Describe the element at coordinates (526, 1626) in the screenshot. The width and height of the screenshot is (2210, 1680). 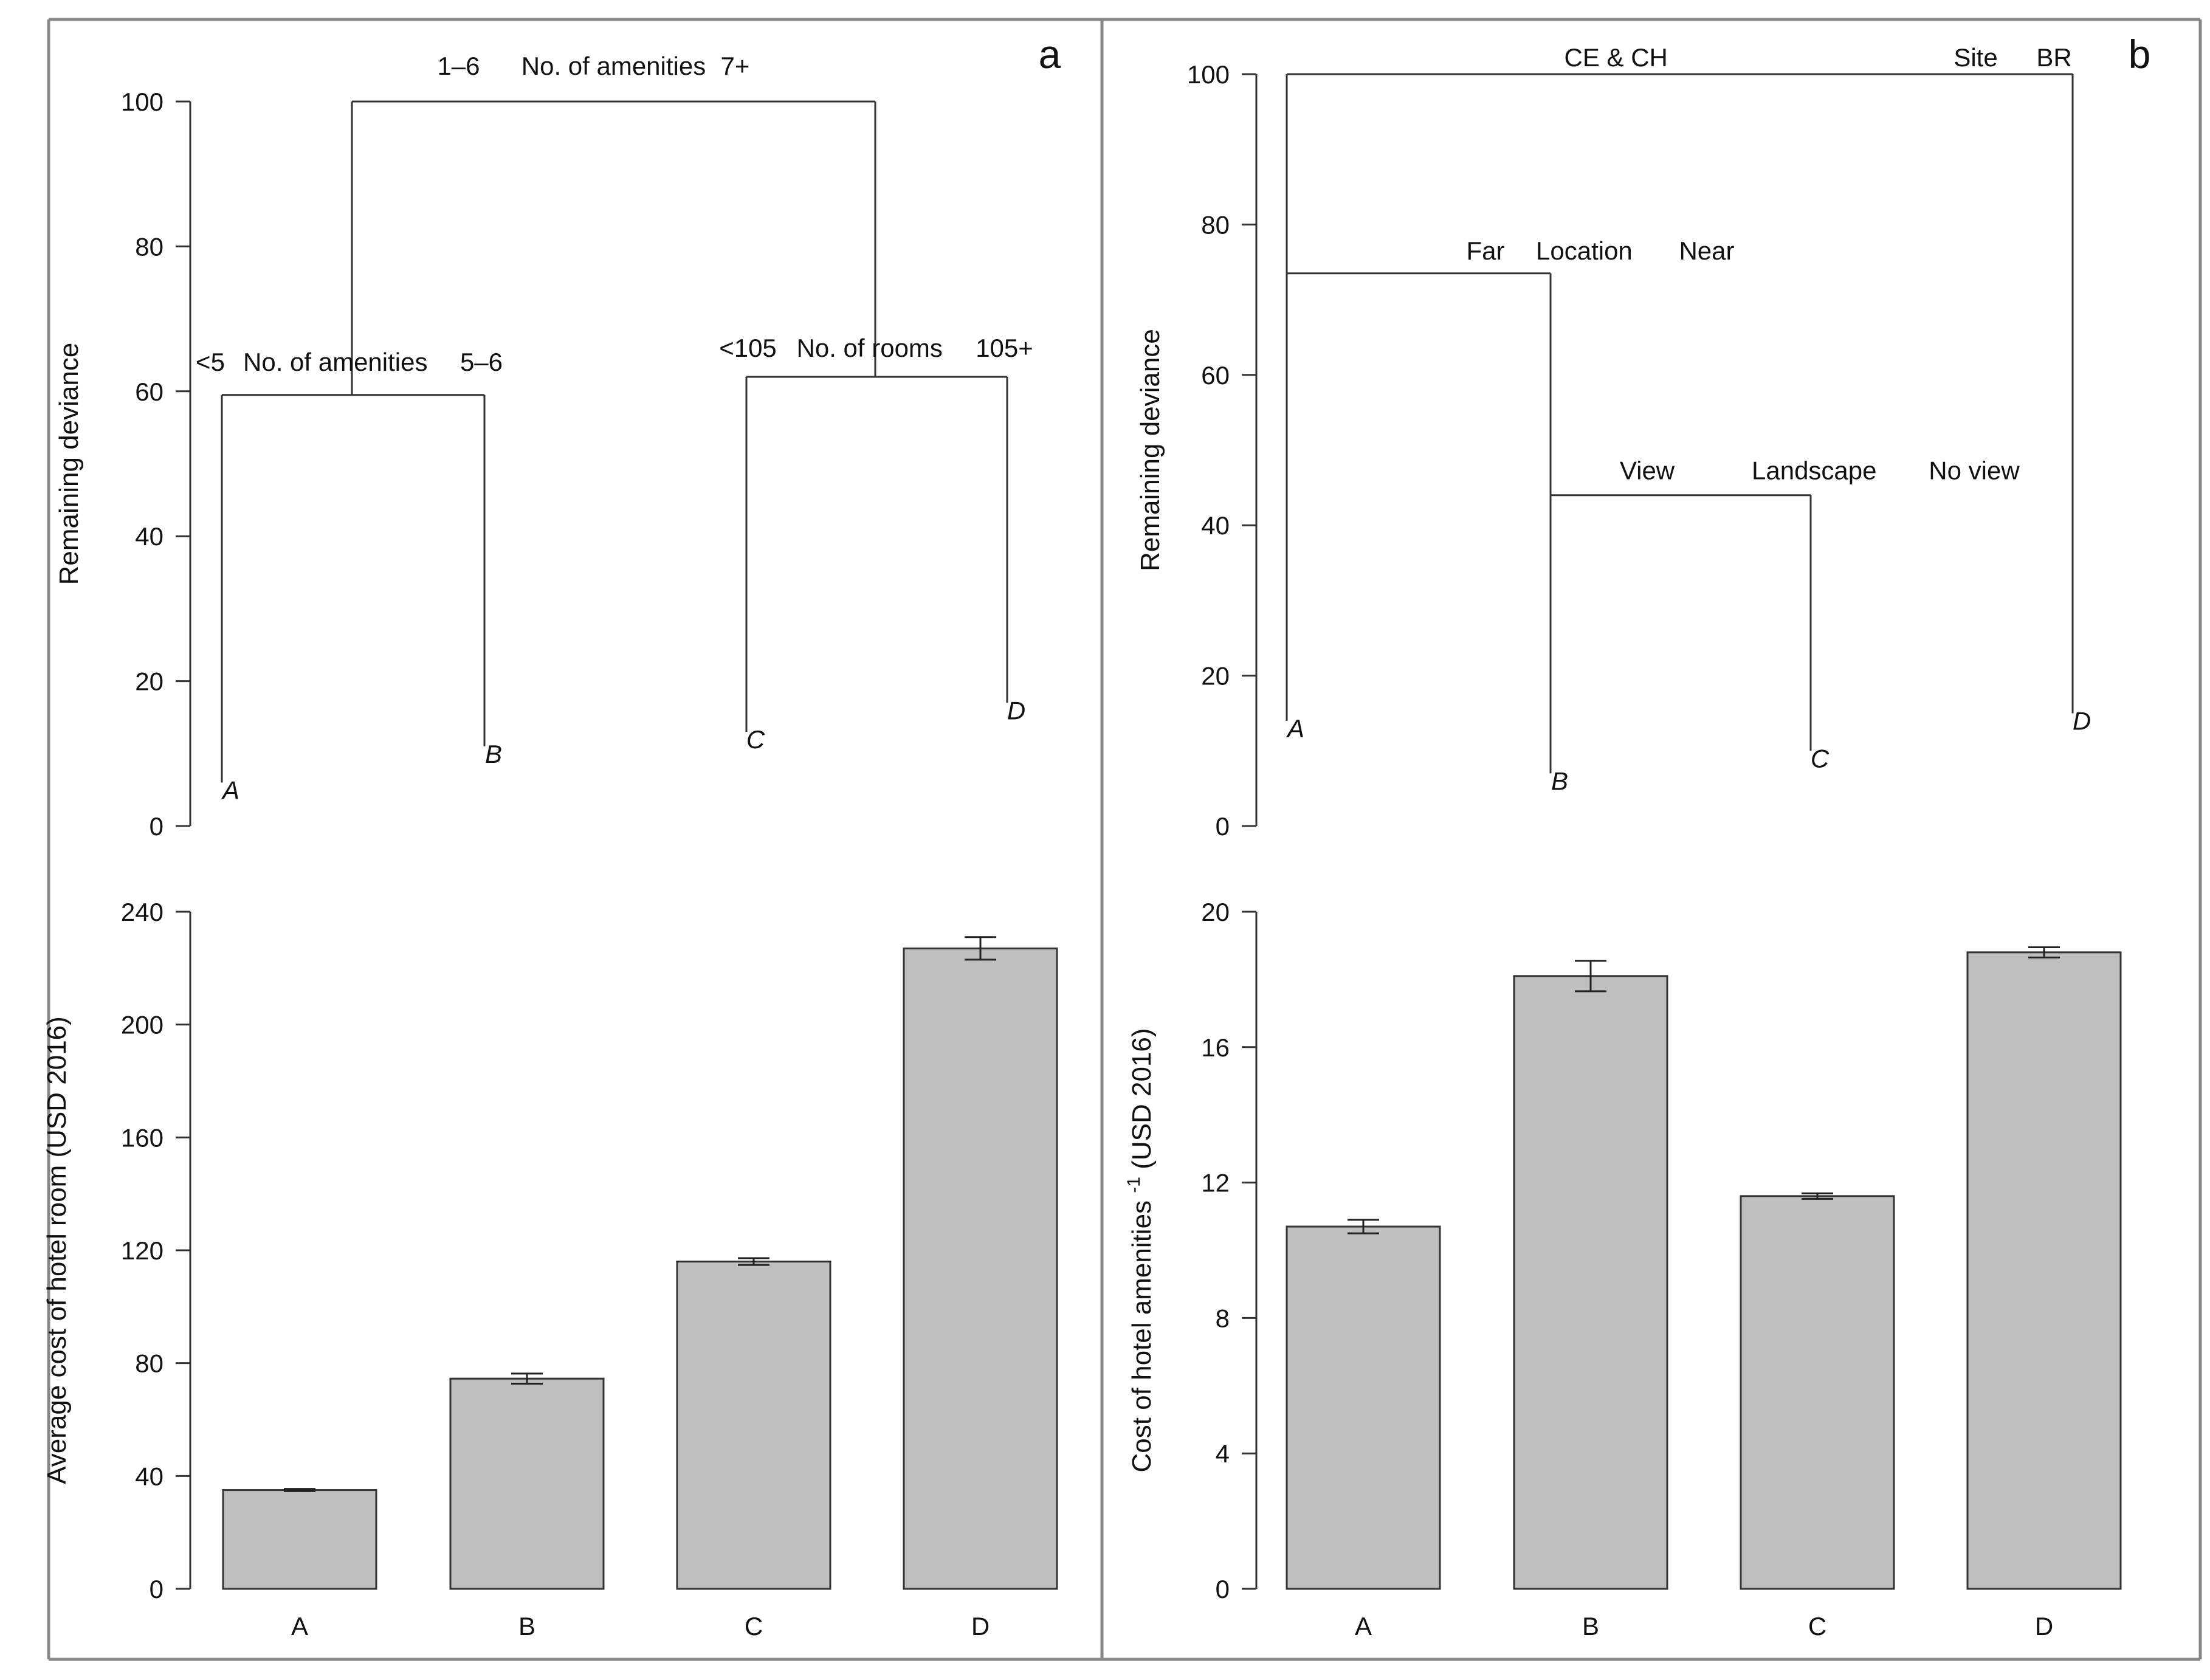
I see `bars-a-category-label-B: B` at that location.